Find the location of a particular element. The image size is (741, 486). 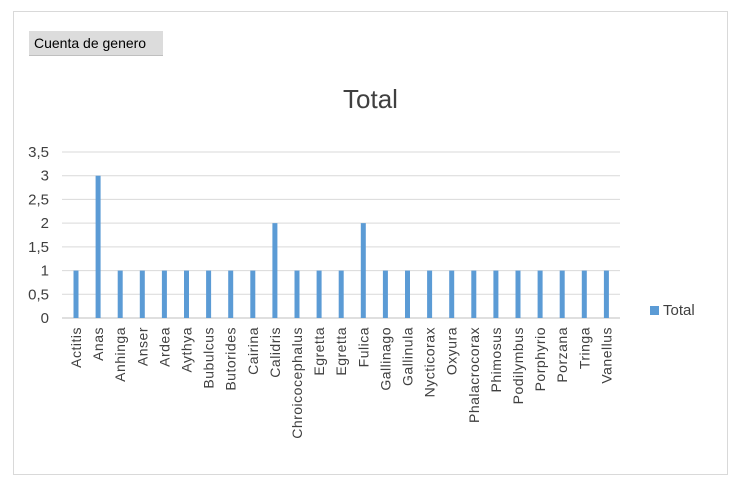

x-tick-label: Podilymbus is located at coordinates (518, 365).